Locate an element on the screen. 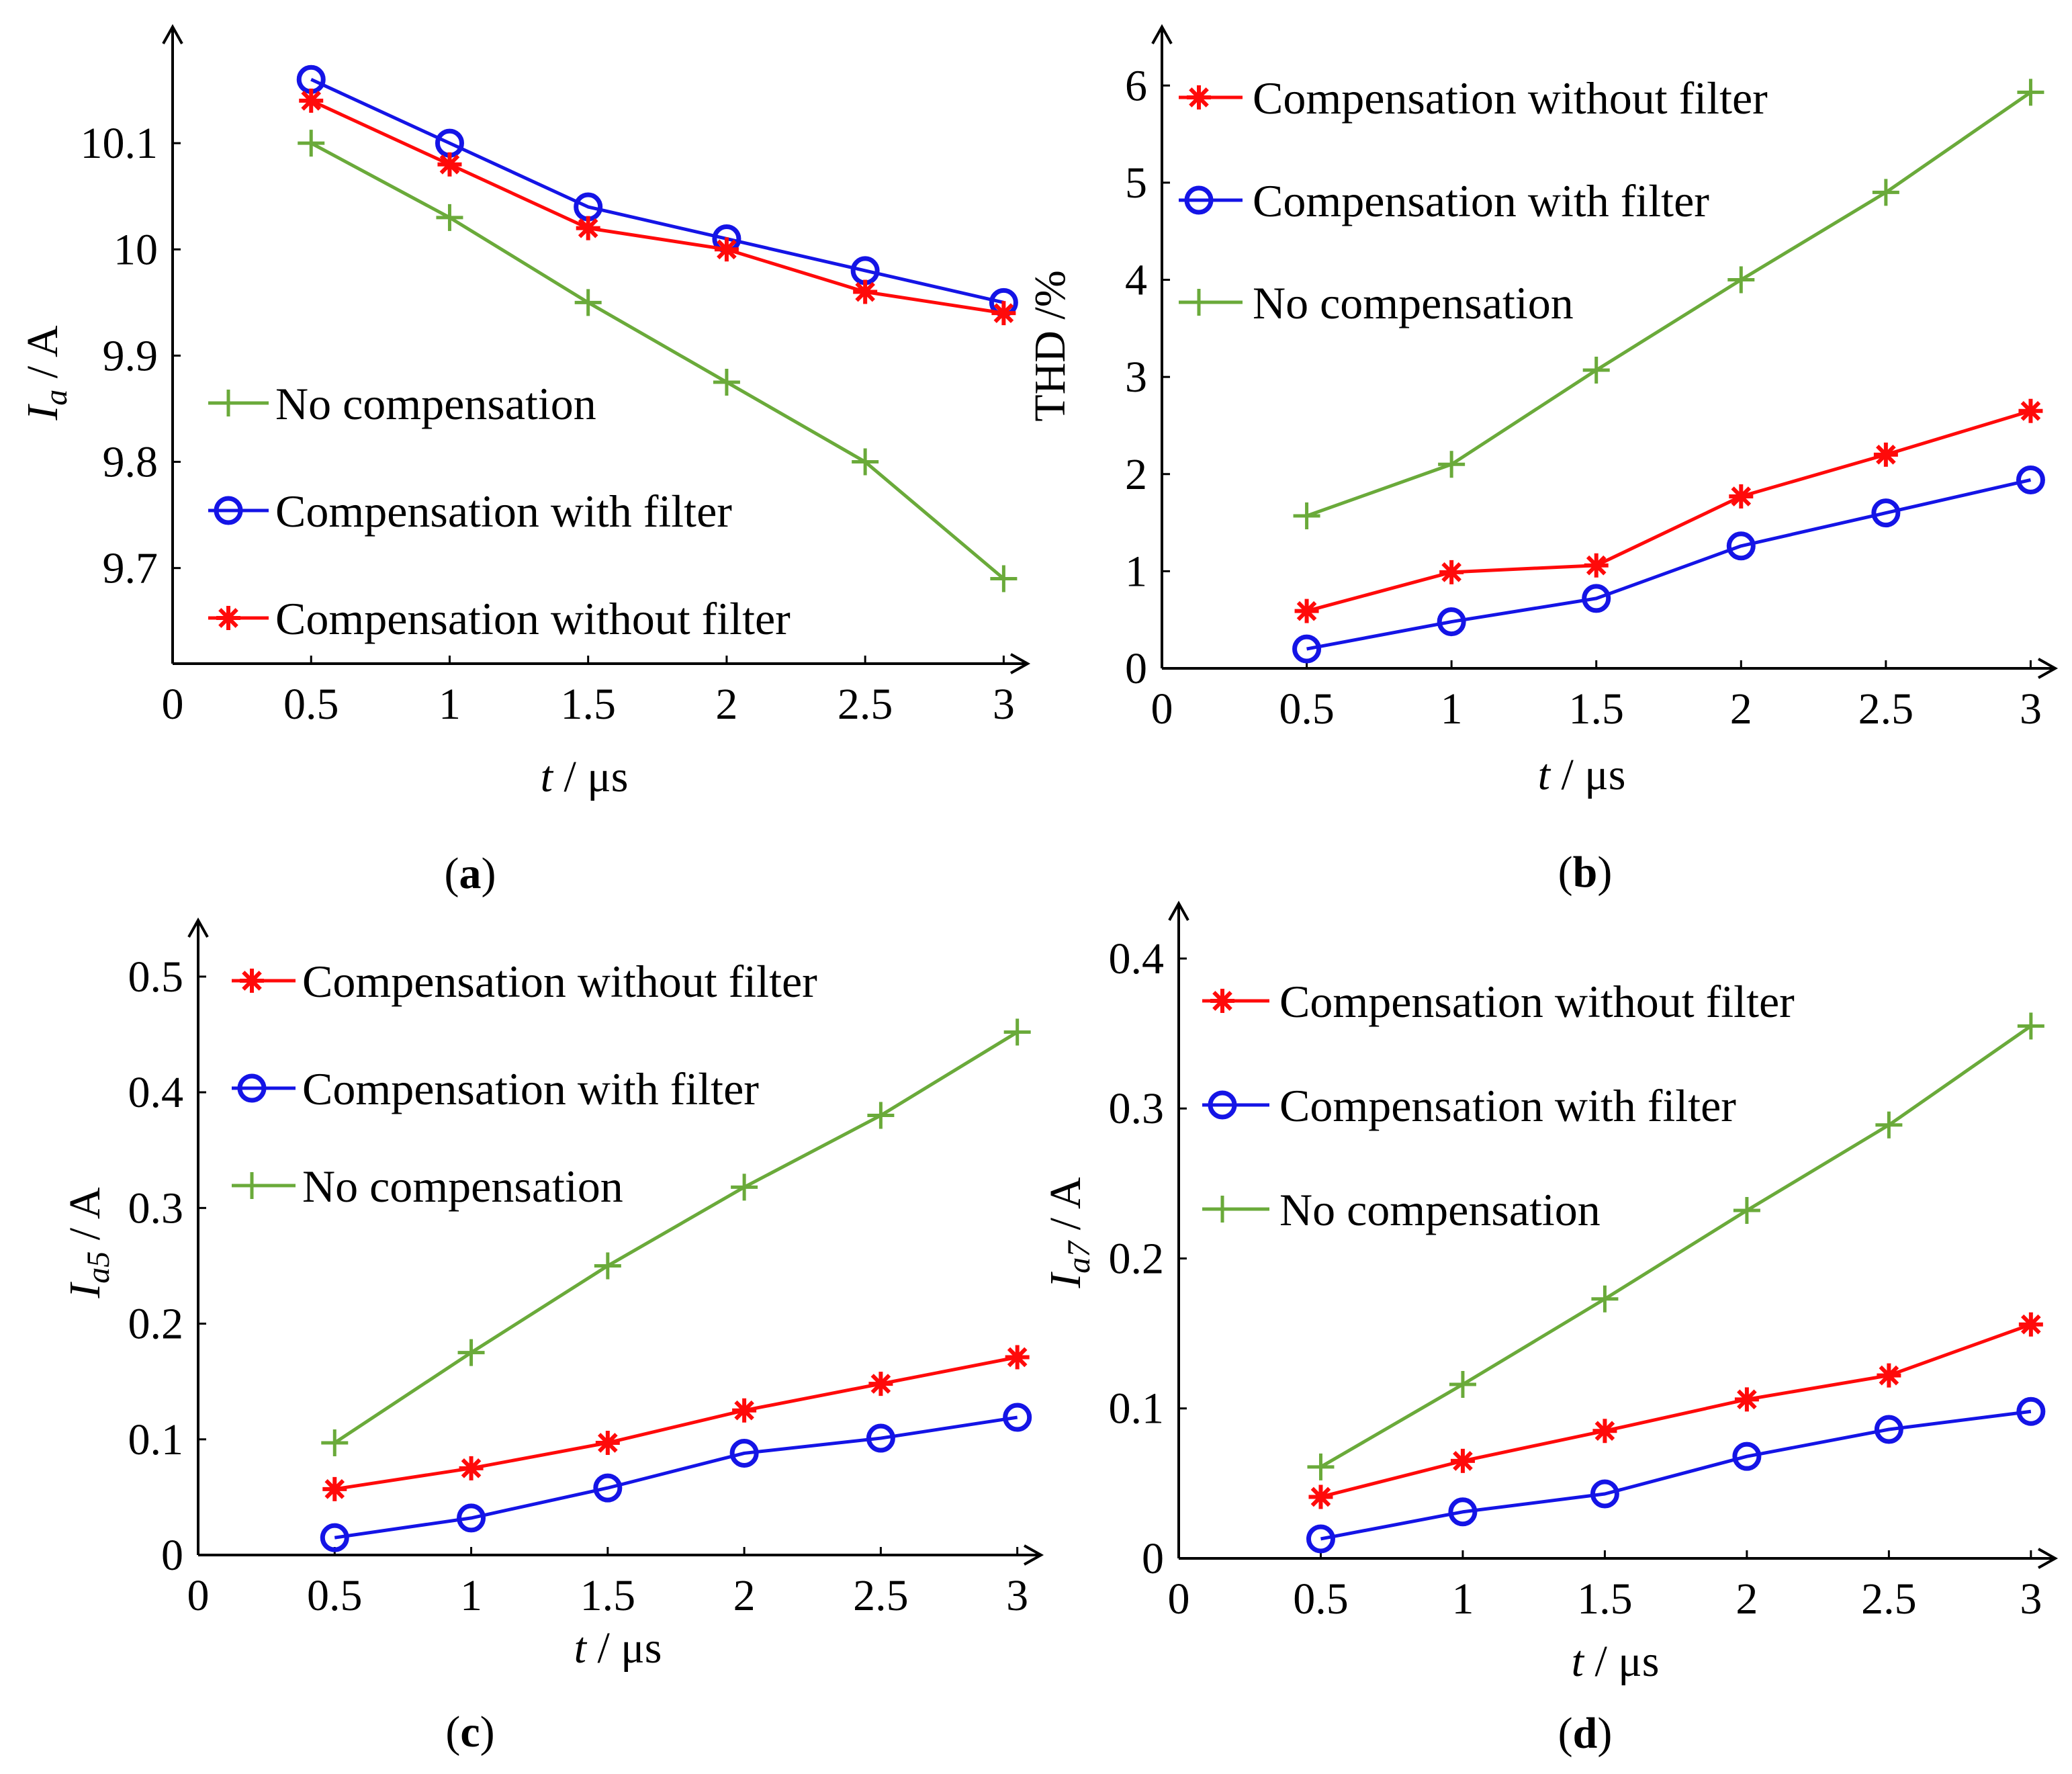 This screenshot has height=1774, width=2072. x-tick-label: 1 is located at coordinates (1462, 1599).